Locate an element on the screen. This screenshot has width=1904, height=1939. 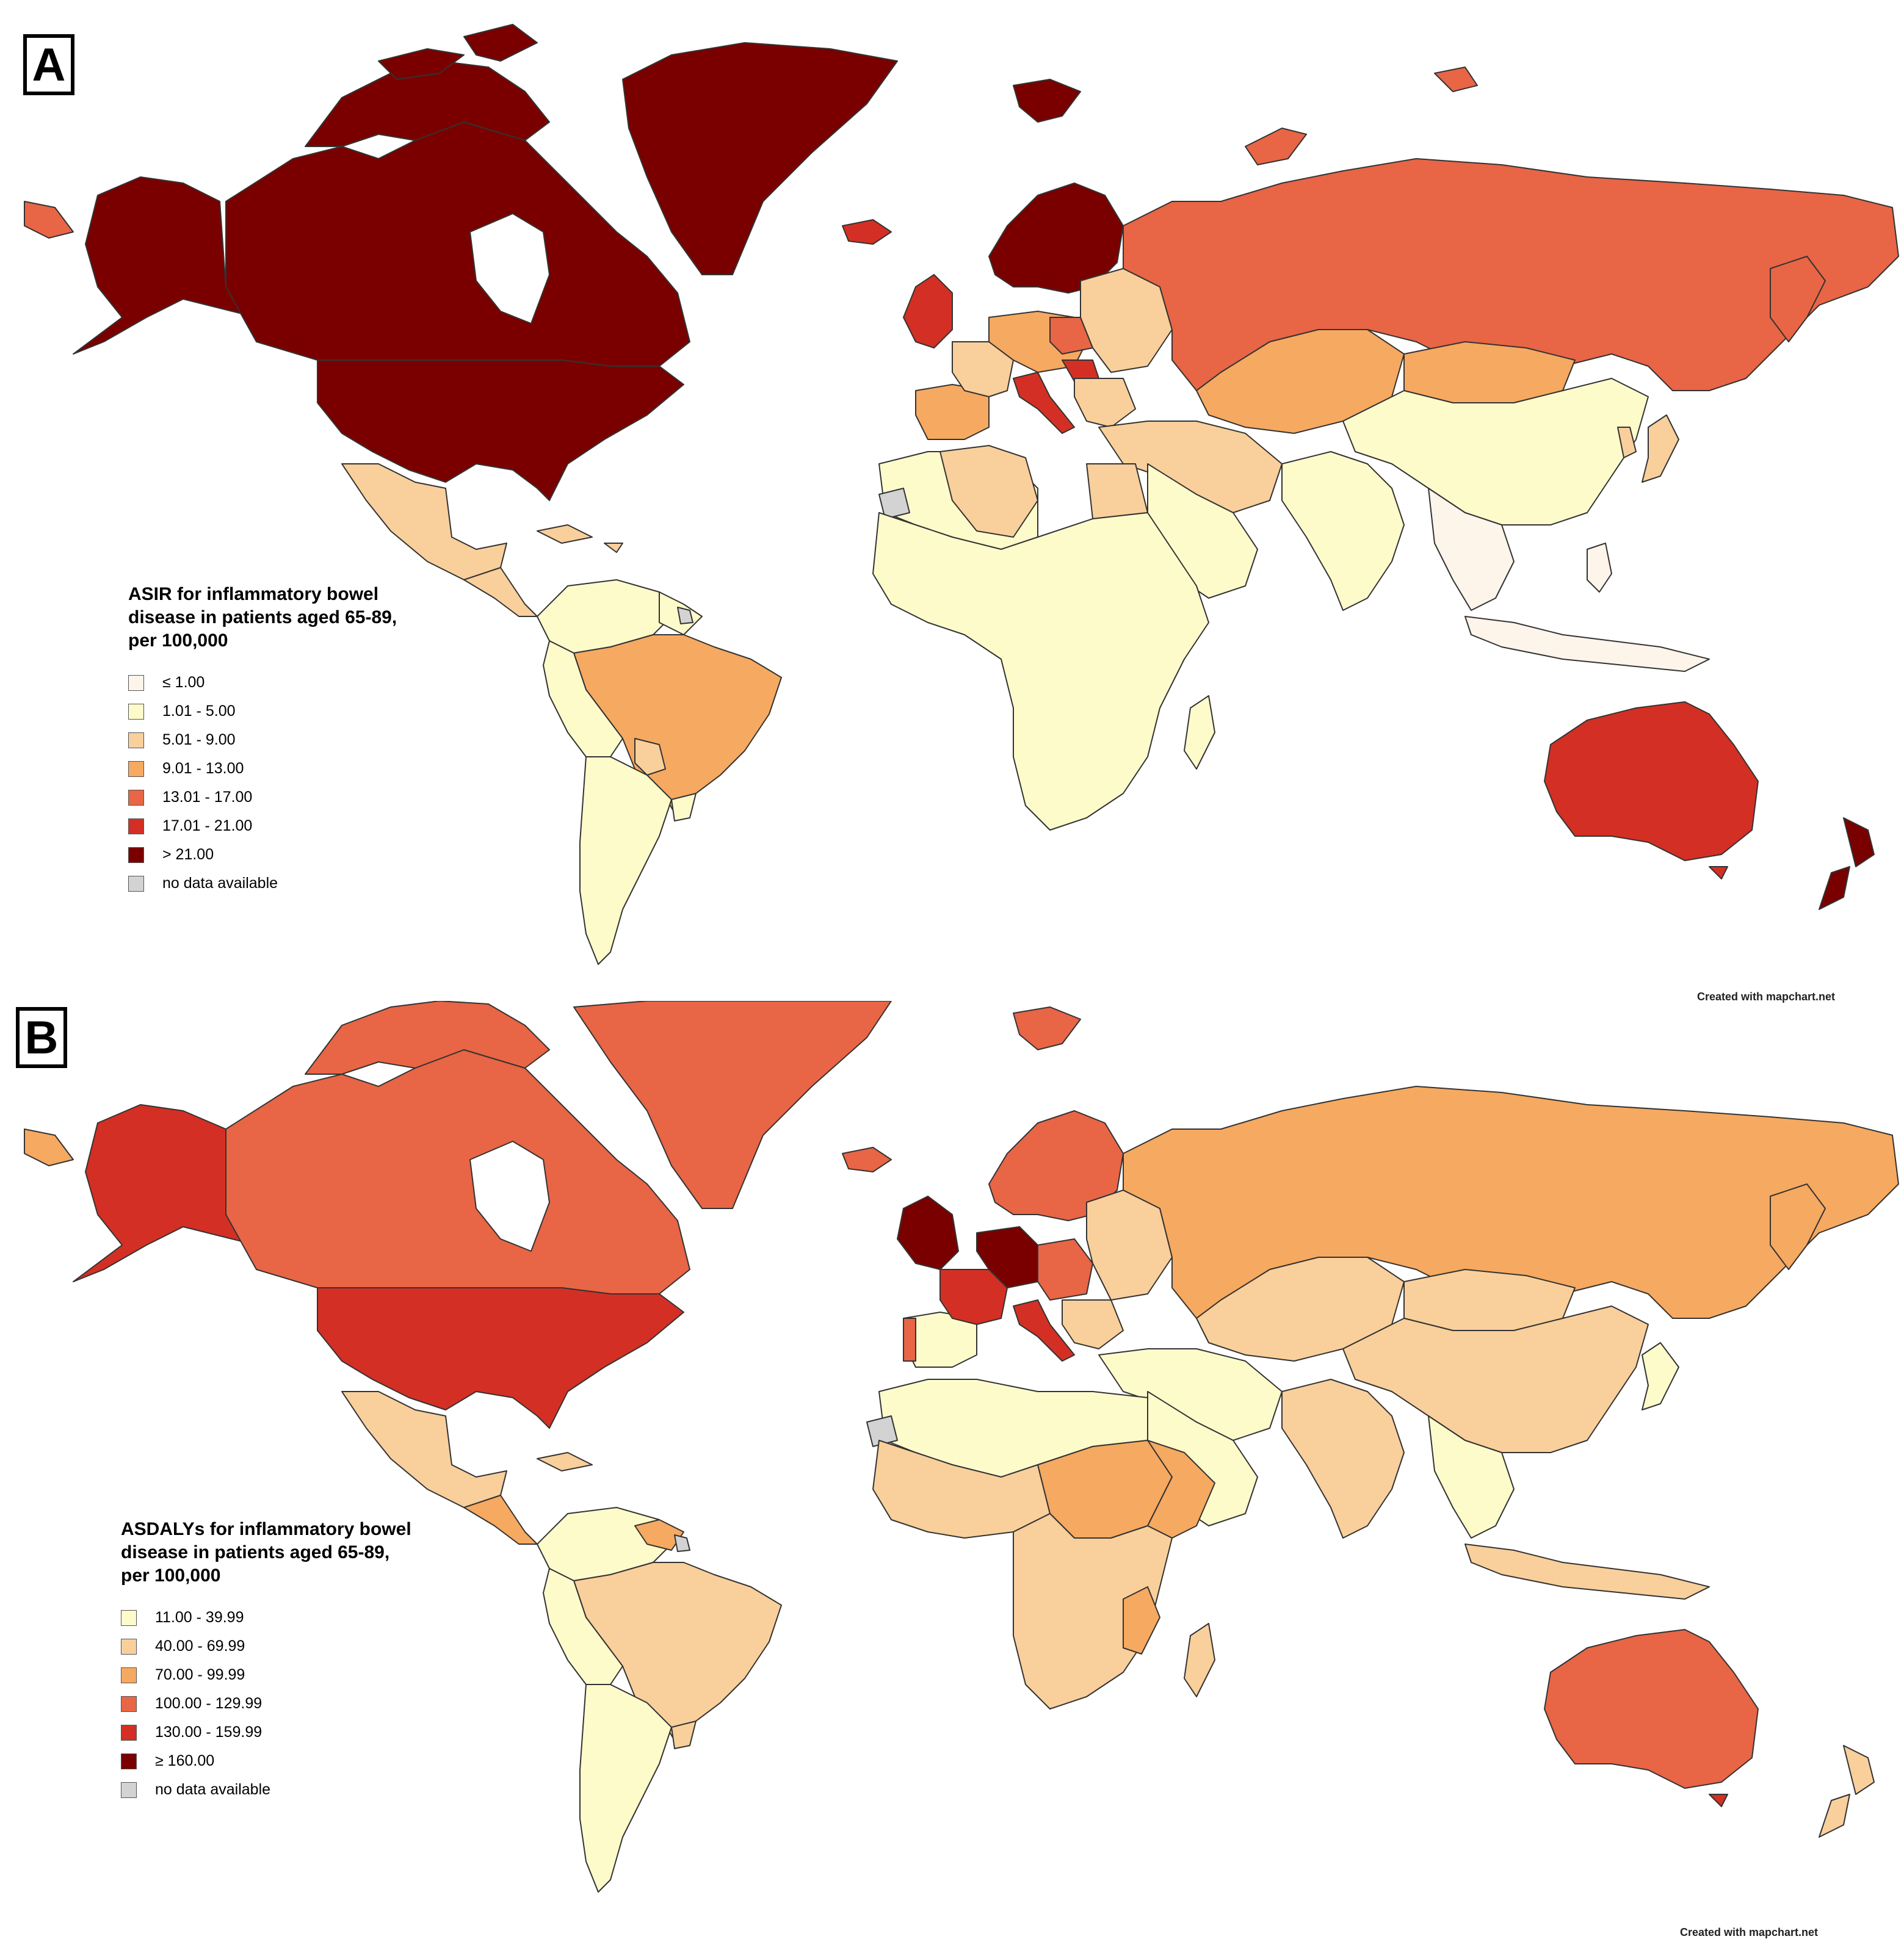
region-argentina-chile is located at coordinates (625, 860).